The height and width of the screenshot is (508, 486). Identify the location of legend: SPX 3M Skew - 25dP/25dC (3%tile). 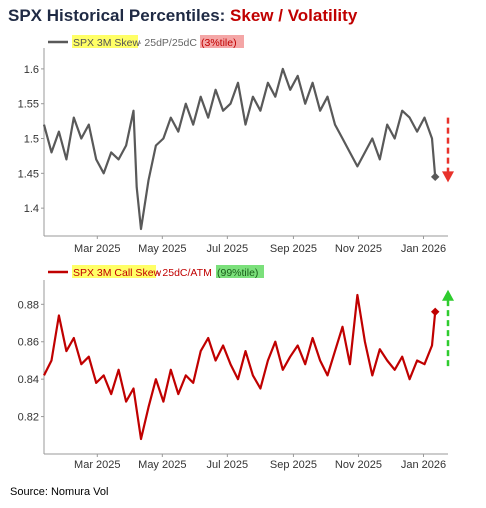
(146, 42).